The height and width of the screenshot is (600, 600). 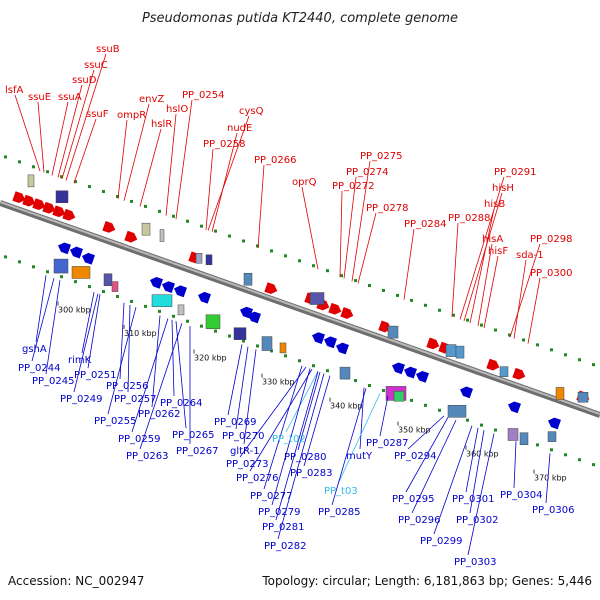 I want to click on gene-label-top: hslR, so click(x=161, y=124).